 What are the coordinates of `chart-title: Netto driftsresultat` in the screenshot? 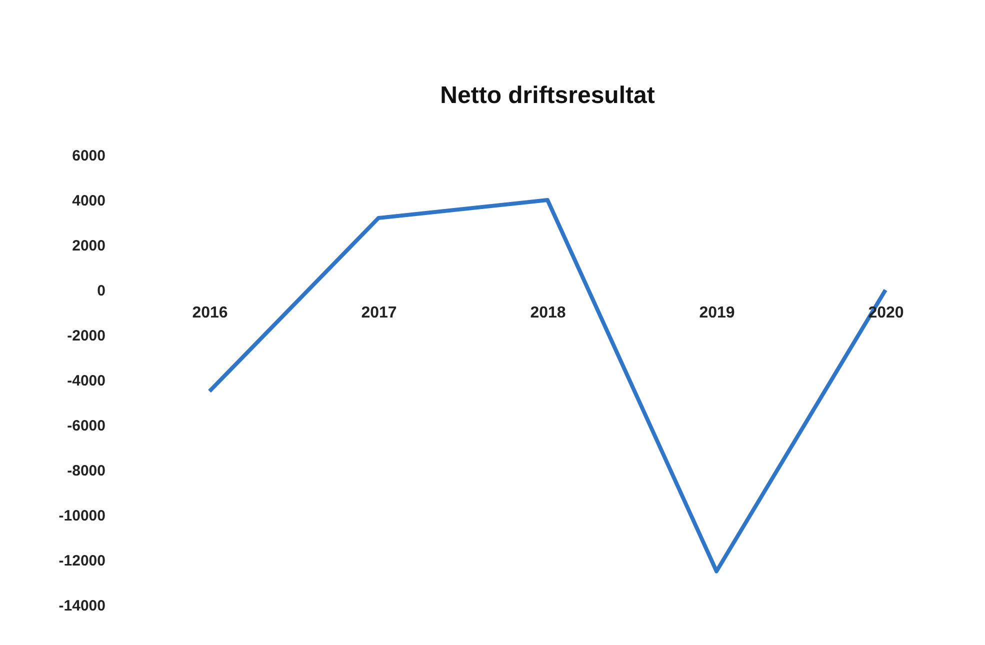 It's located at (547, 95).